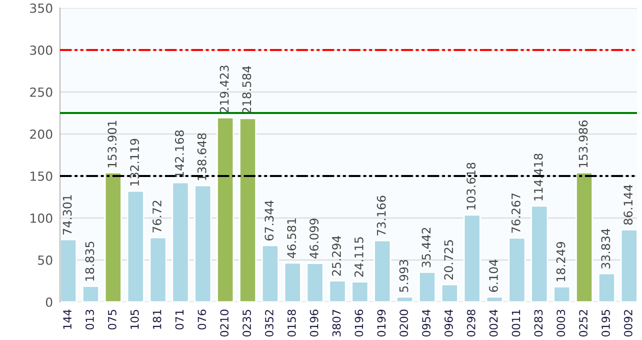  What do you see at coordinates (583, 323) in the screenshot?
I see `x-tick-label: 0252` at bounding box center [583, 323].